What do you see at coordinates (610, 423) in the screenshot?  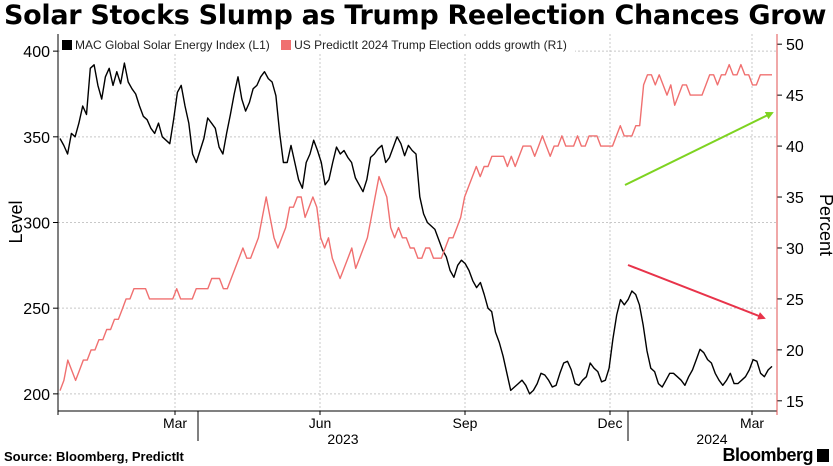 I see `x-tick-label: Dec` at bounding box center [610, 423].